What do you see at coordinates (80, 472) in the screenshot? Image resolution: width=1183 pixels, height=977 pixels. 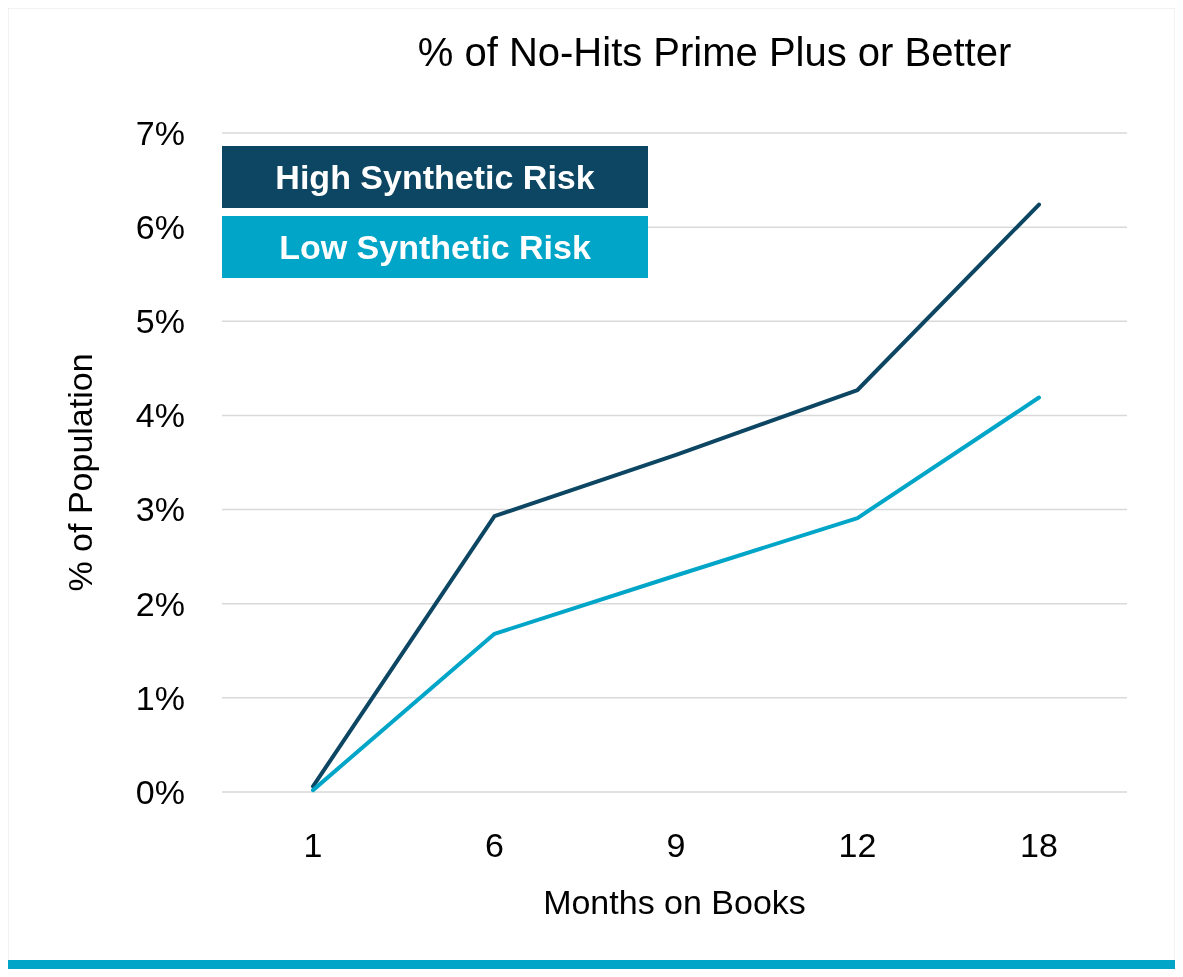 I see `y-axis-title: % of Population` at bounding box center [80, 472].